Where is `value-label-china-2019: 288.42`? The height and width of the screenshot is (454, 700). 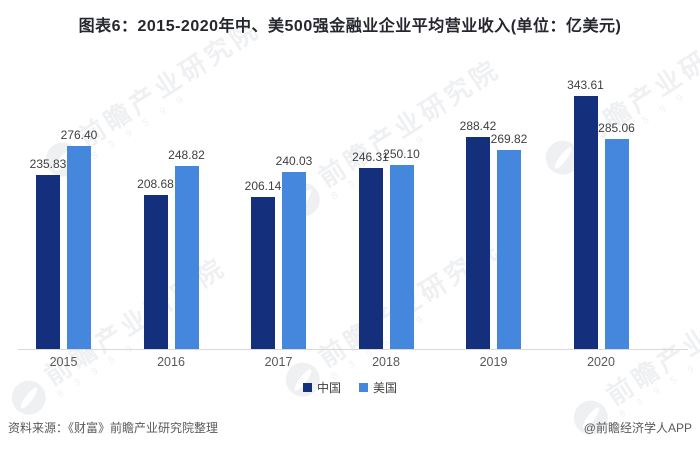
value-label-china-2019: 288.42 is located at coordinates (478, 126).